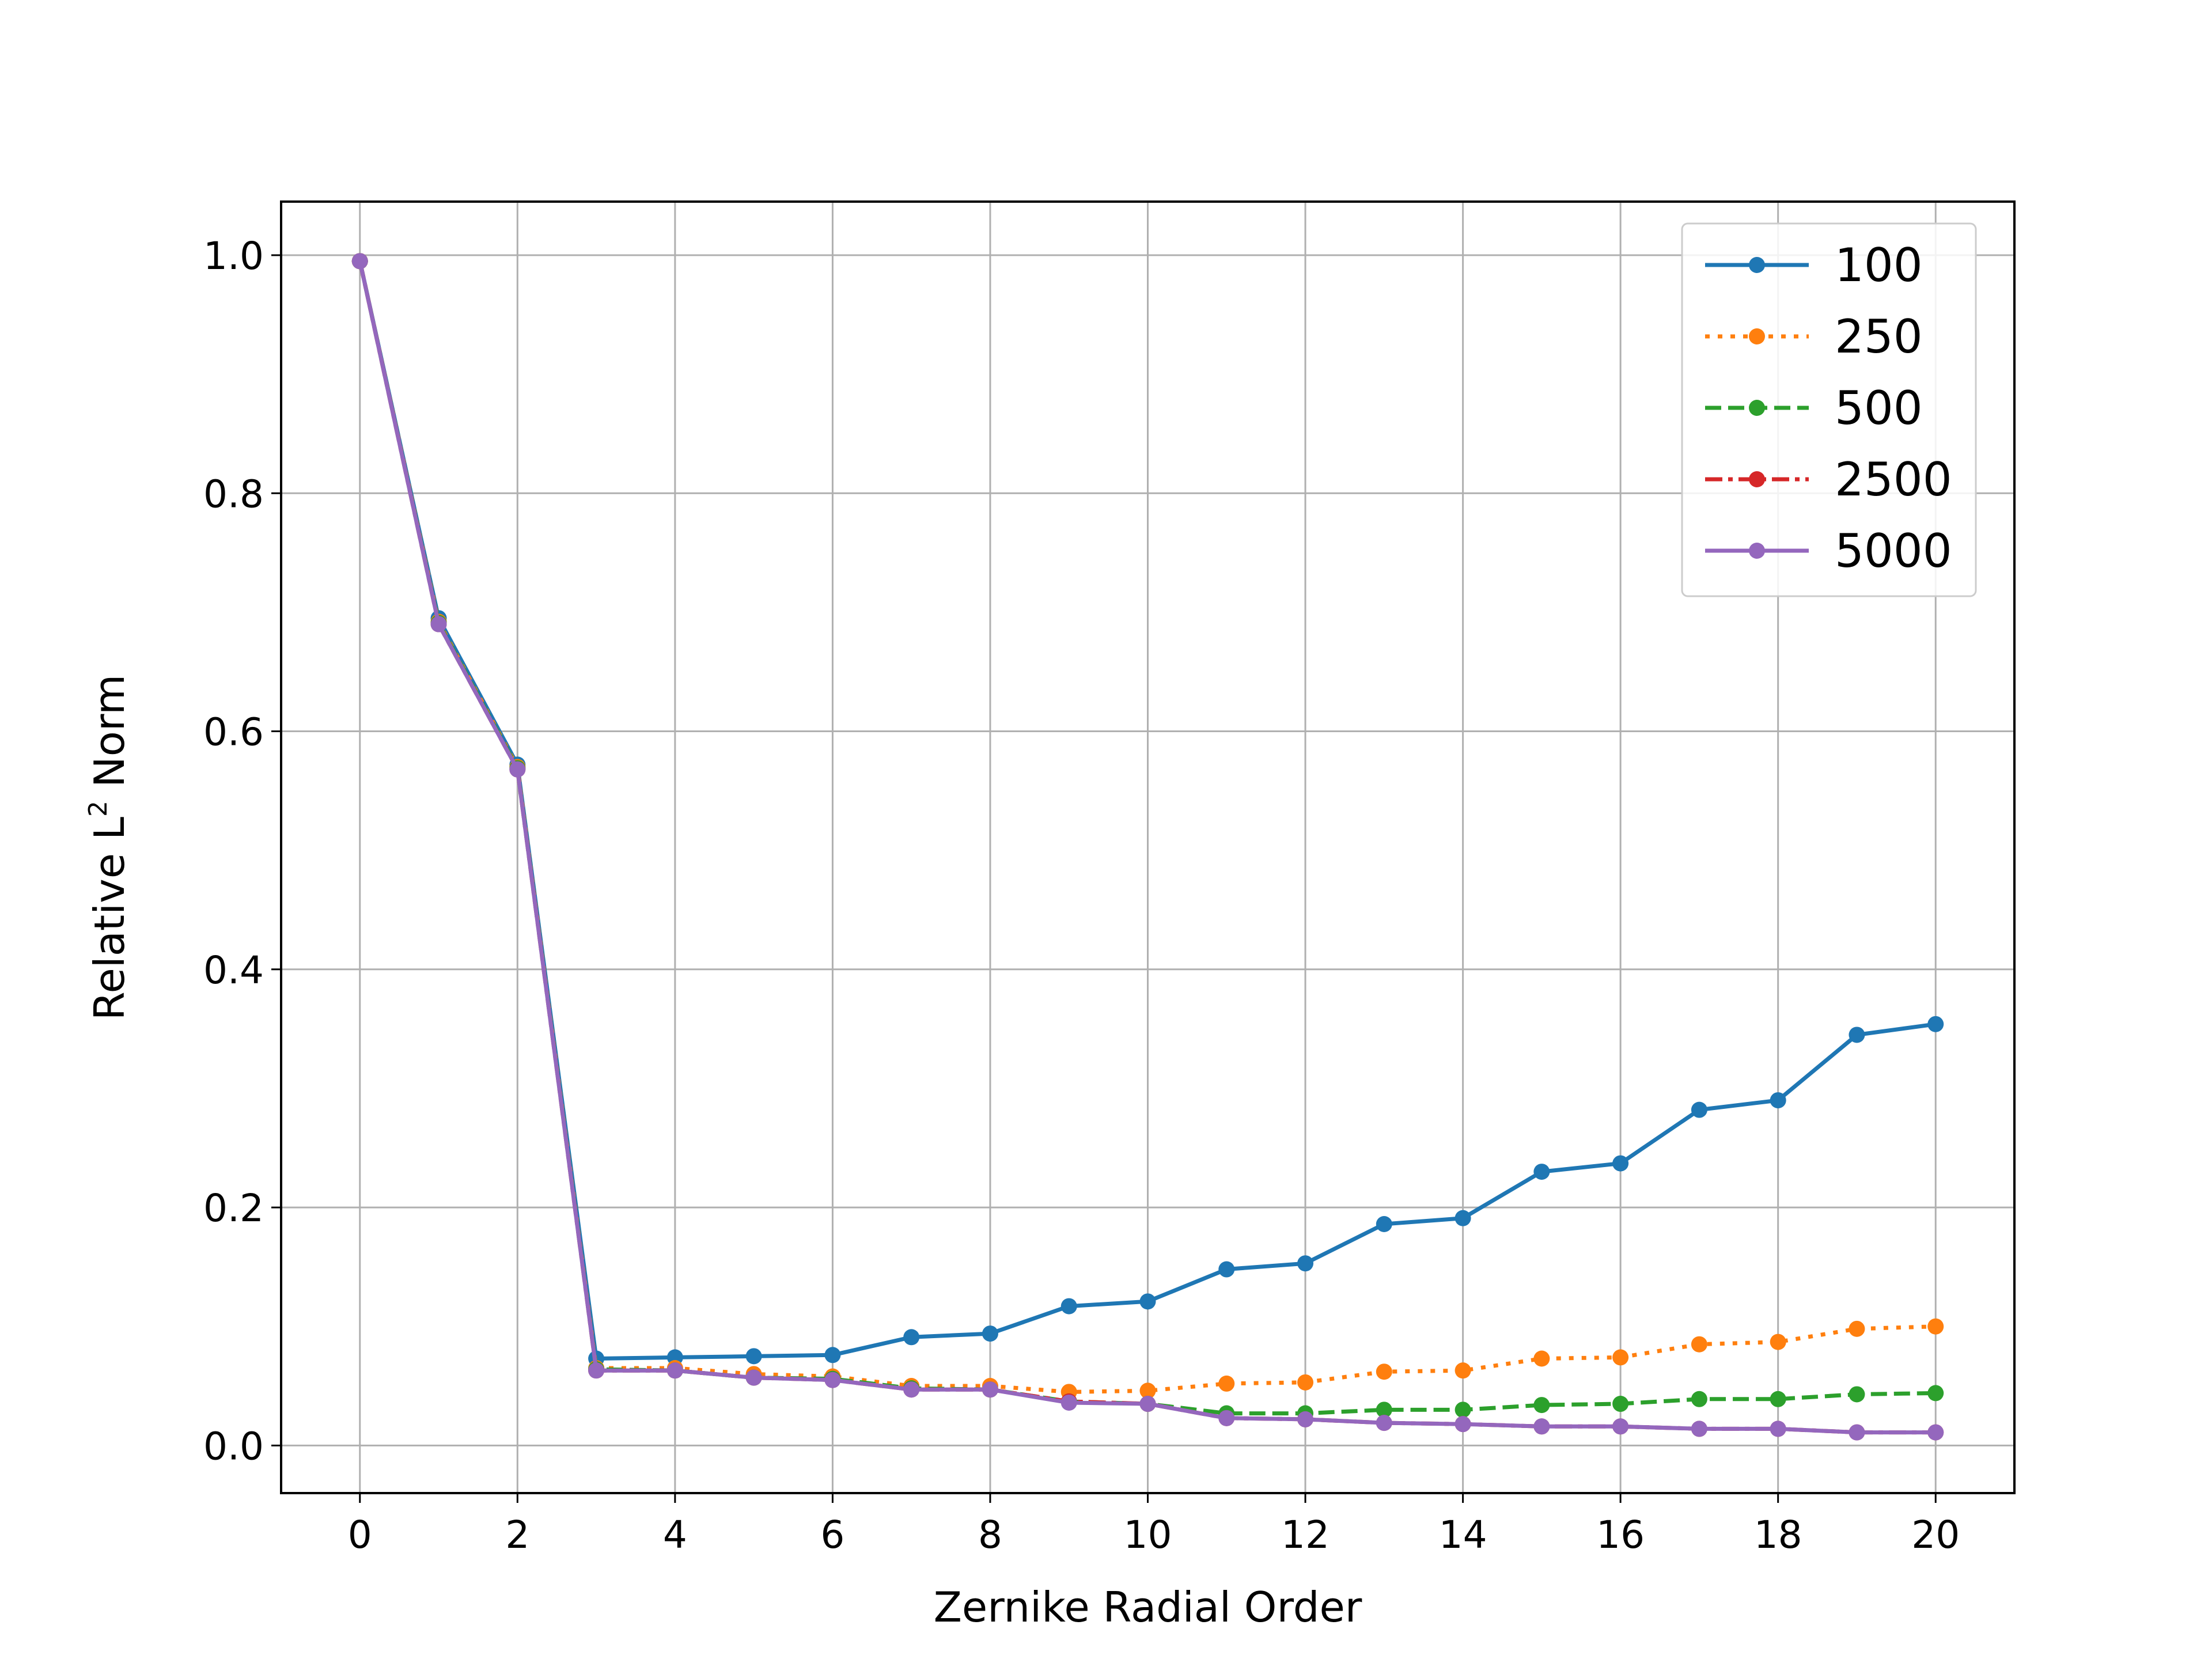  I want to click on legend-label-500: 500, so click(1879, 408).